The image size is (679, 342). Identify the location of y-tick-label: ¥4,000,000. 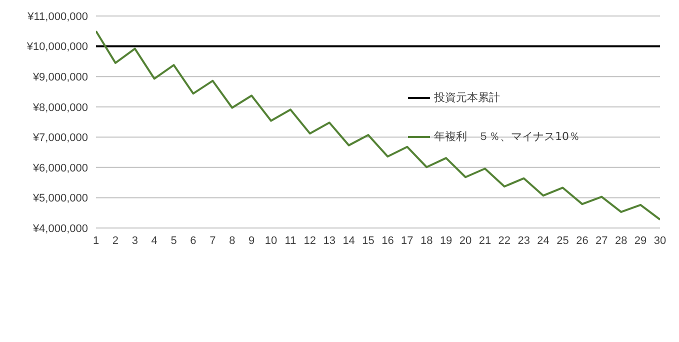
(60, 228).